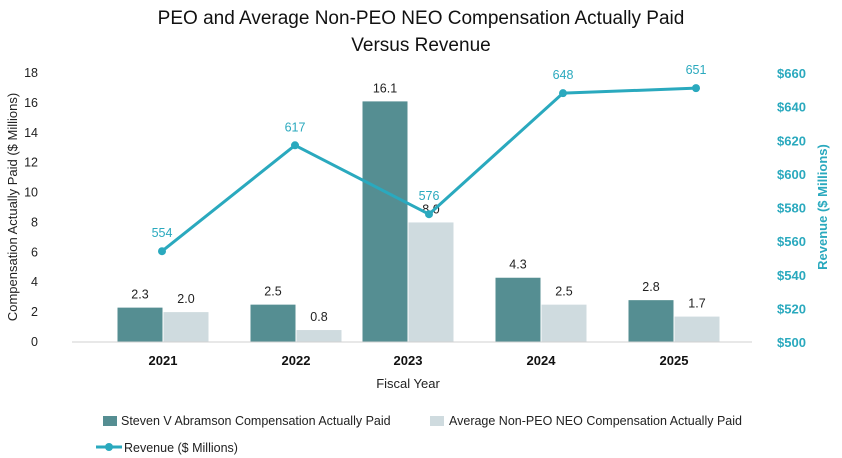 This screenshot has width=842, height=458. What do you see at coordinates (791, 174) in the screenshot?
I see `y2-tick-label: $600` at bounding box center [791, 174].